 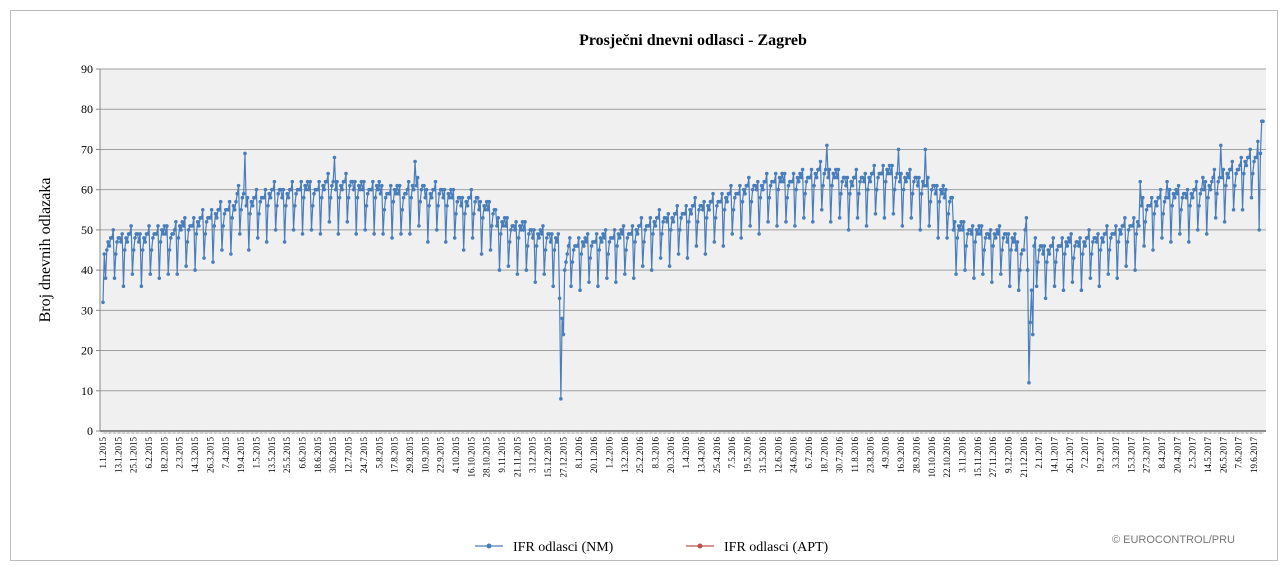 I want to click on x-tick-label: 10.9.2015, so click(x=425, y=455).